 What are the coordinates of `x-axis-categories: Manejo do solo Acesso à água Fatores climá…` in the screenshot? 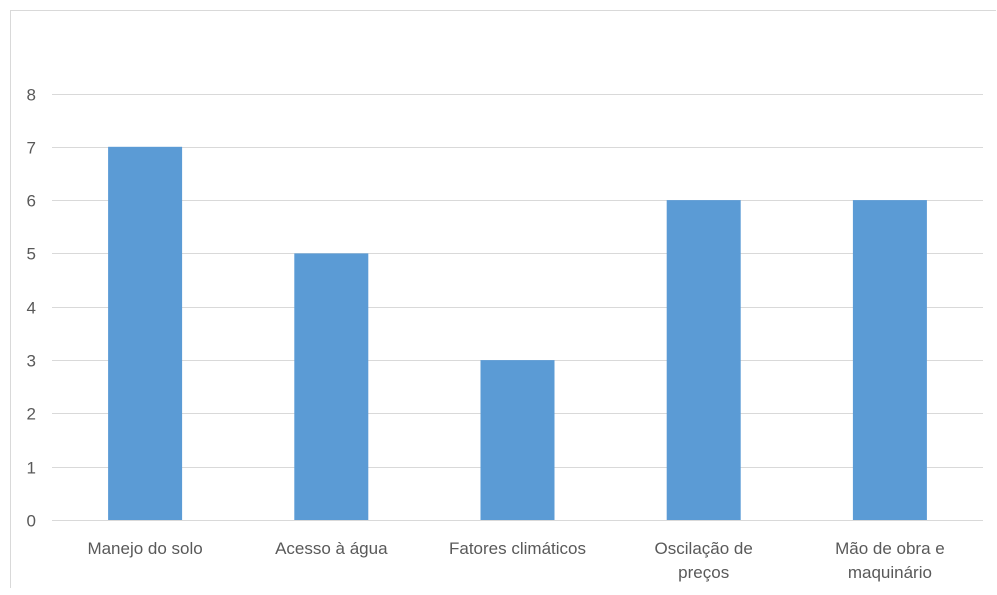 It's located at (515, 560).